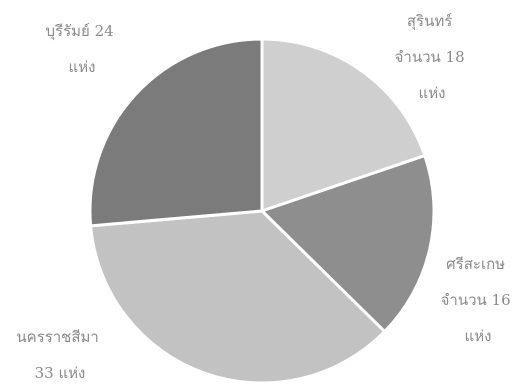 The image size is (527, 391). I want to click on label-sisaket: ศรีสะเกษ จำนวน 16 แห่ง, so click(478, 300).